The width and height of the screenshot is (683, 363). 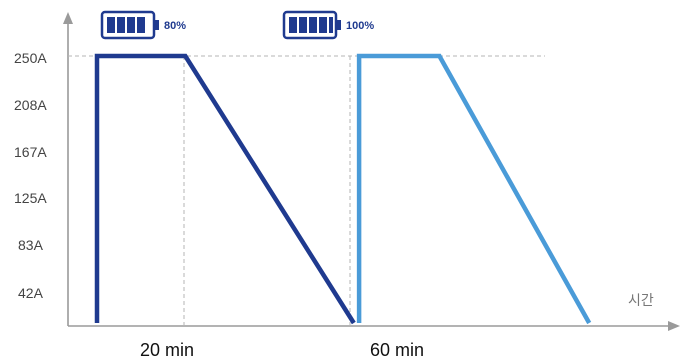 What do you see at coordinates (30, 198) in the screenshot?
I see `y-tick-label: 125A` at bounding box center [30, 198].